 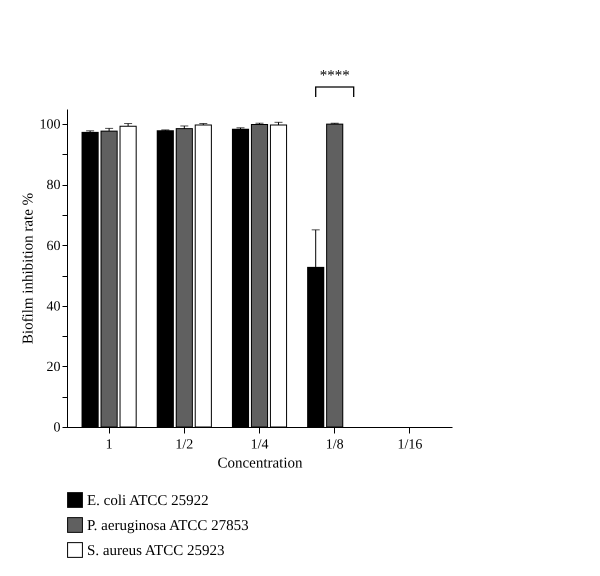 I want to click on y-tick-label: 20, so click(x=53, y=367).